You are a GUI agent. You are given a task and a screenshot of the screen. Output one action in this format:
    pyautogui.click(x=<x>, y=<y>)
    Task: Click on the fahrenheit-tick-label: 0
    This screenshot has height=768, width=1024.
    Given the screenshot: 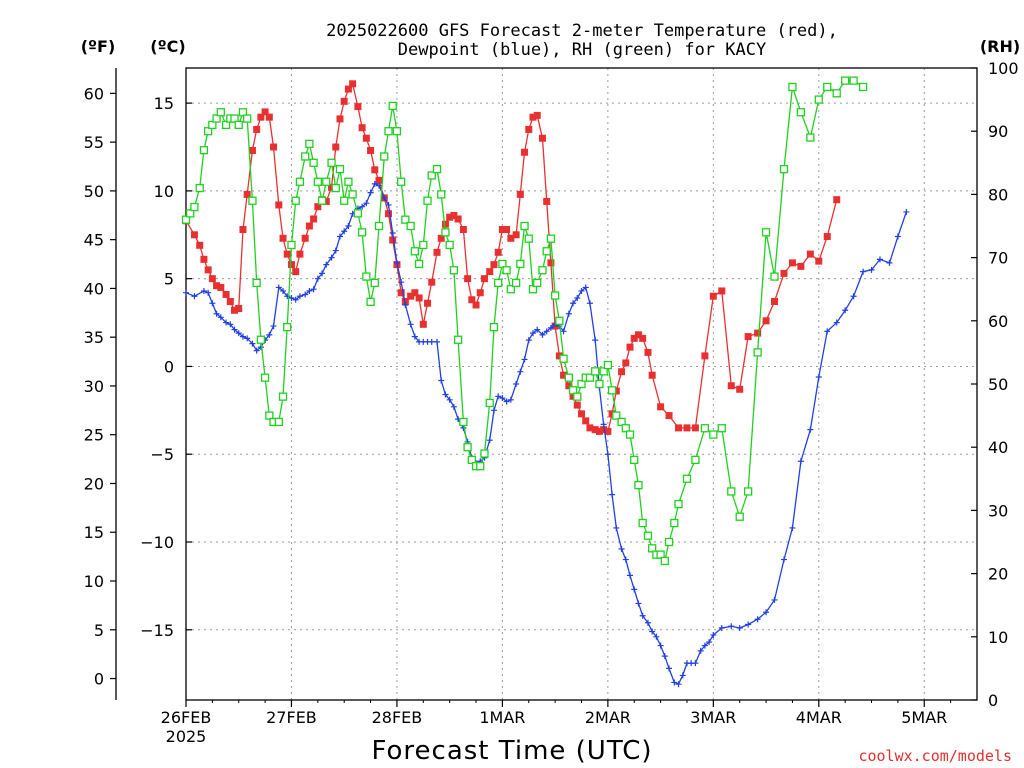 What is the action you would take?
    pyautogui.click(x=99, y=679)
    